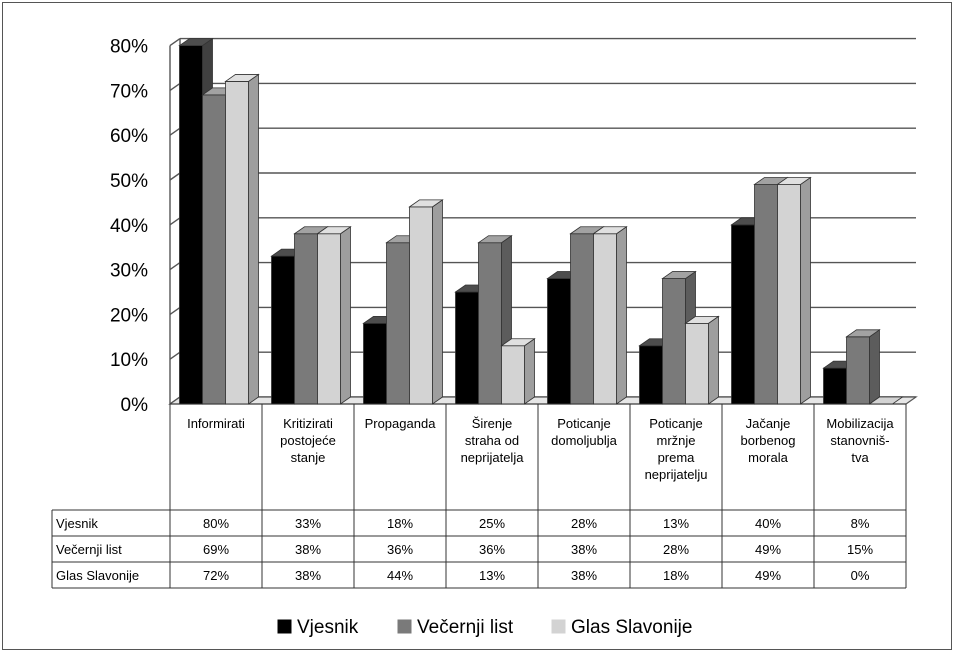  I want to click on y-tick-label: 80%, so click(129, 47).